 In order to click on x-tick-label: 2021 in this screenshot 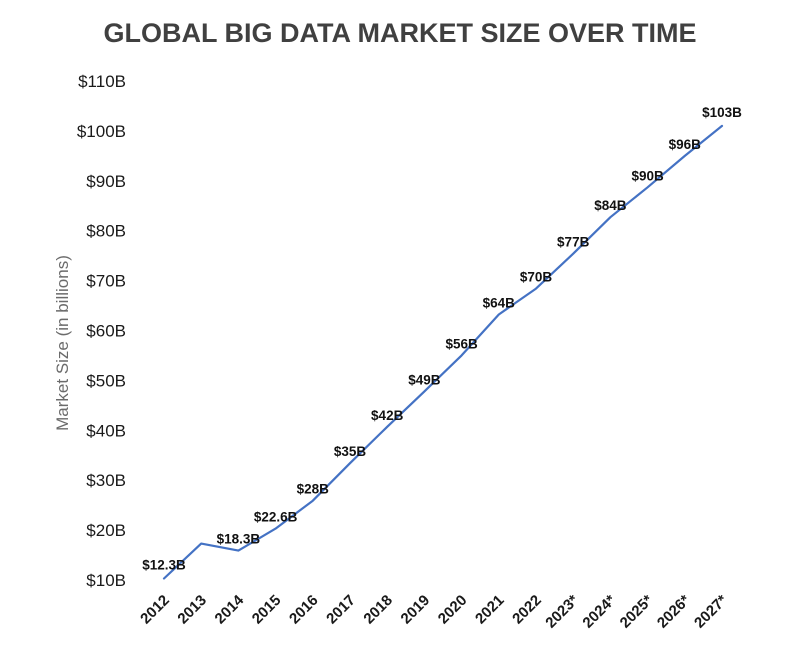, I will do `click(490, 610)`.